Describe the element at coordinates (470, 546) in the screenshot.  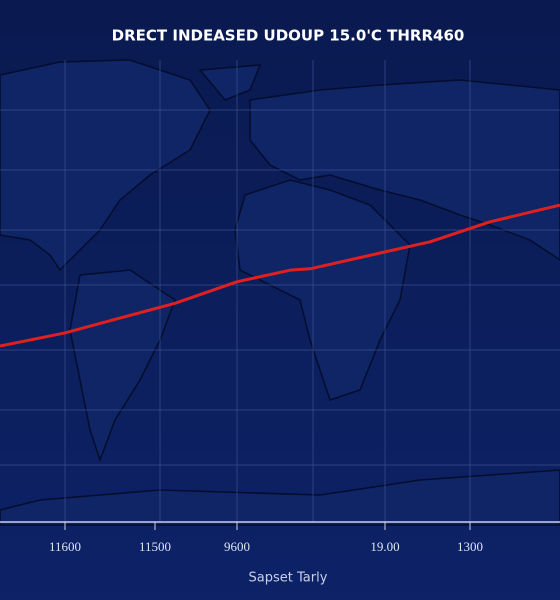
I see `x-tick-label: 1300` at that location.